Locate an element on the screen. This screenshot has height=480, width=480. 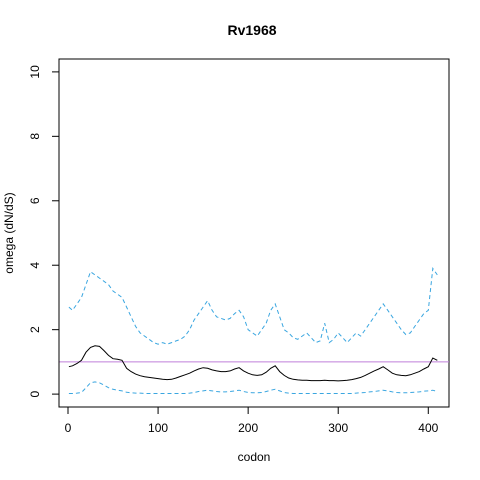
chart-title: Rv1968 is located at coordinates (251, 30).